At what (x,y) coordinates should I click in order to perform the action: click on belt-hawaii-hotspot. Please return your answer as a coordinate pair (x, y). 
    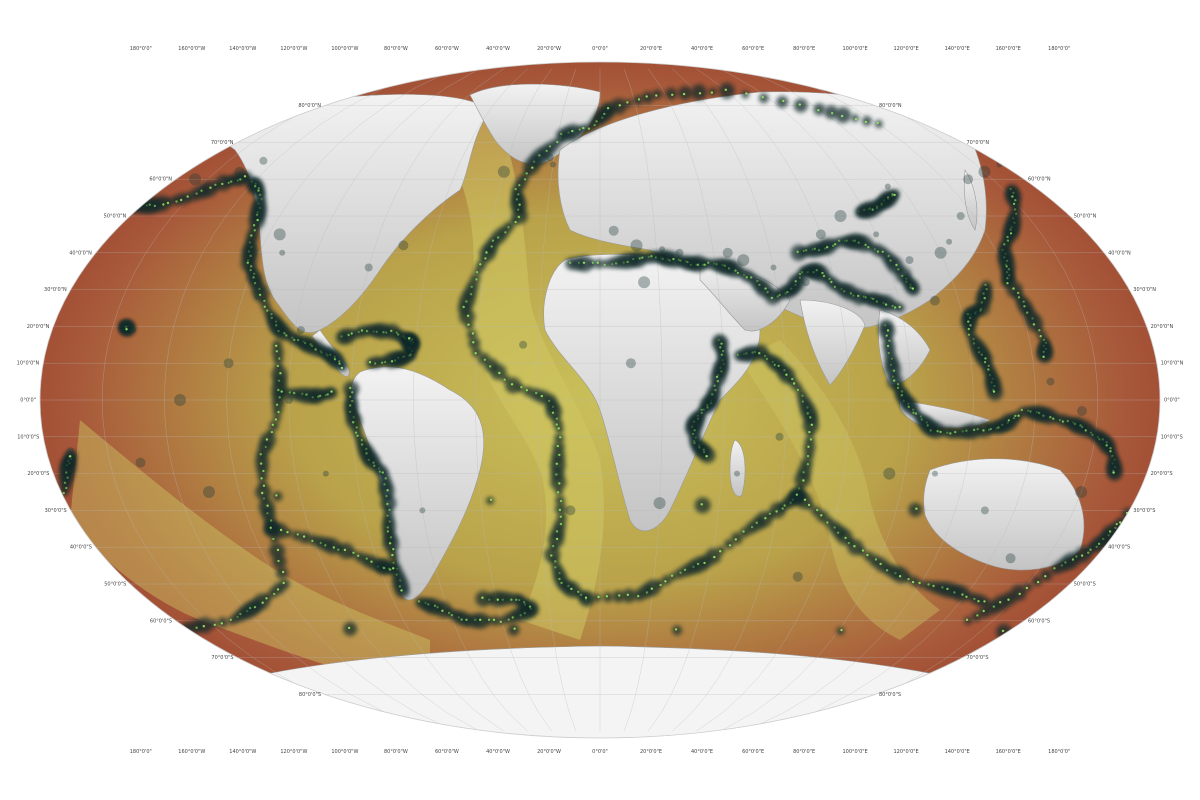
    Looking at the image, I should click on (127, 327).